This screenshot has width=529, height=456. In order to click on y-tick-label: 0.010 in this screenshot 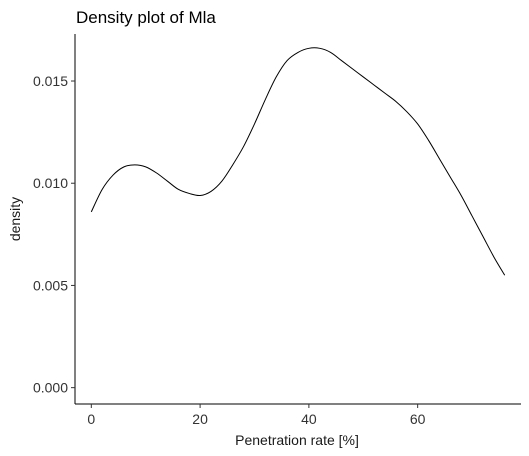, I will do `click(50, 183)`.